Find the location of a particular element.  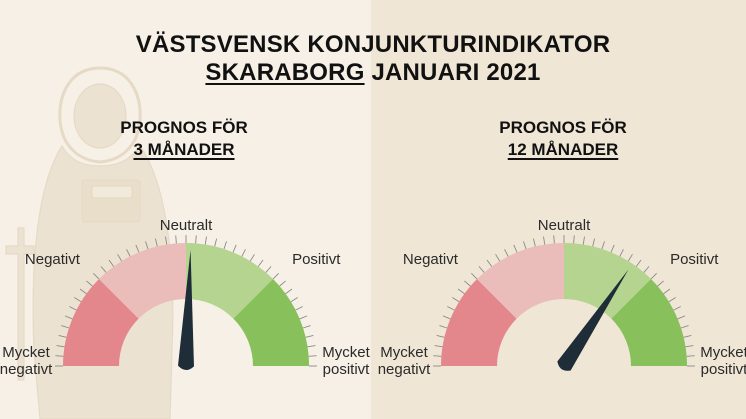

gauge-2-heading: PROGNOS FÖR 12 MÅNADER is located at coordinates (563, 139).